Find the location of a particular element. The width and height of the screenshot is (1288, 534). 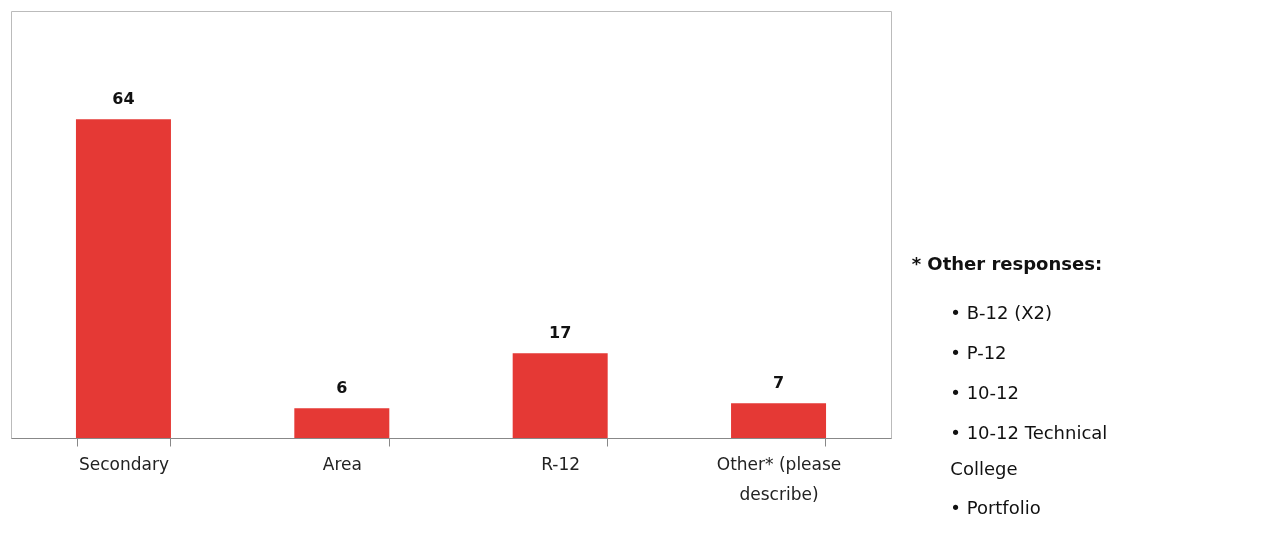

text: * Other responses: is located at coordinates (1007, 264).